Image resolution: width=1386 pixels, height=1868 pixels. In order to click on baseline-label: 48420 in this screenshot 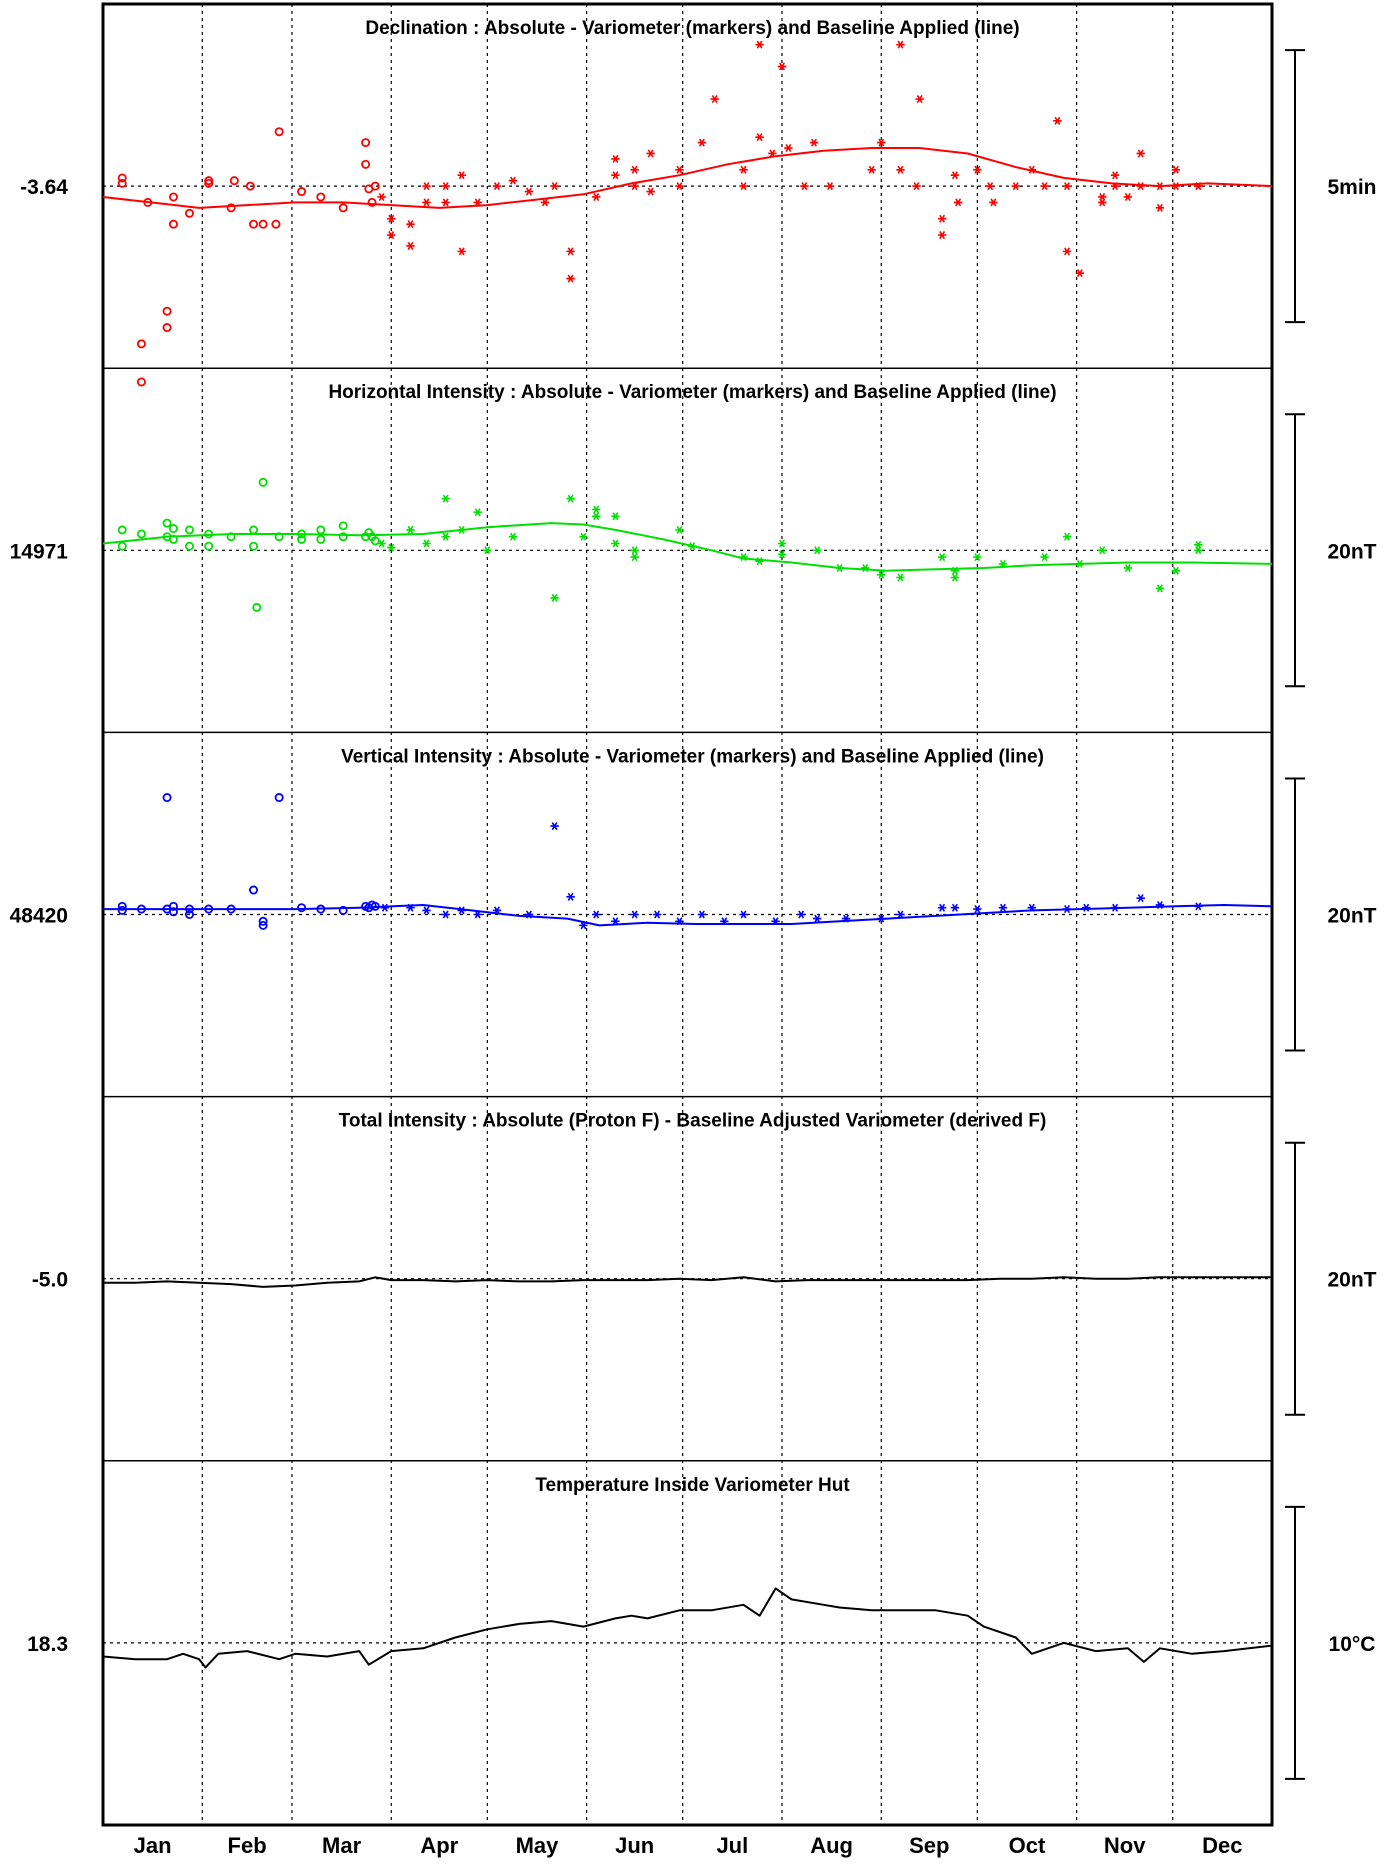, I will do `click(39, 916)`.